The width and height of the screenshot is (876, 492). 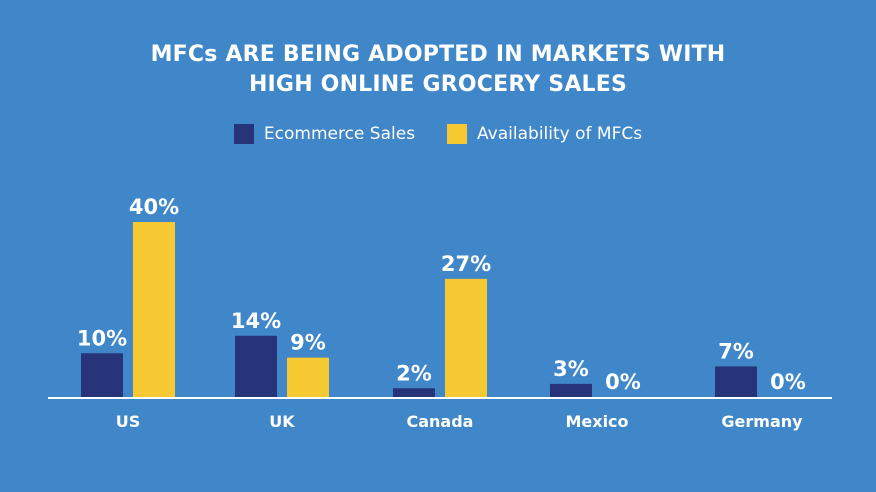 I want to click on chart-legend: Ecommerce Sales Availability of MFCs, so click(x=438, y=134).